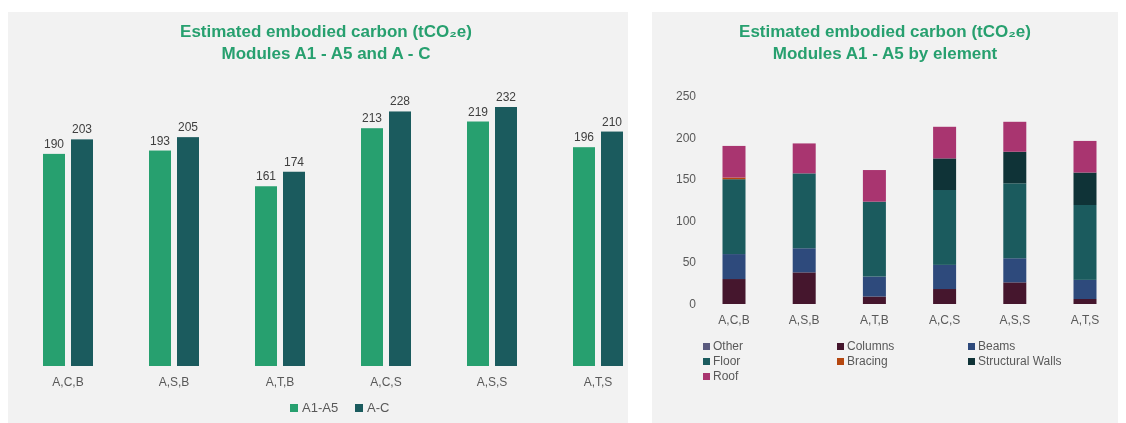 The image size is (1126, 423). I want to click on data-label: 190, so click(54, 143).